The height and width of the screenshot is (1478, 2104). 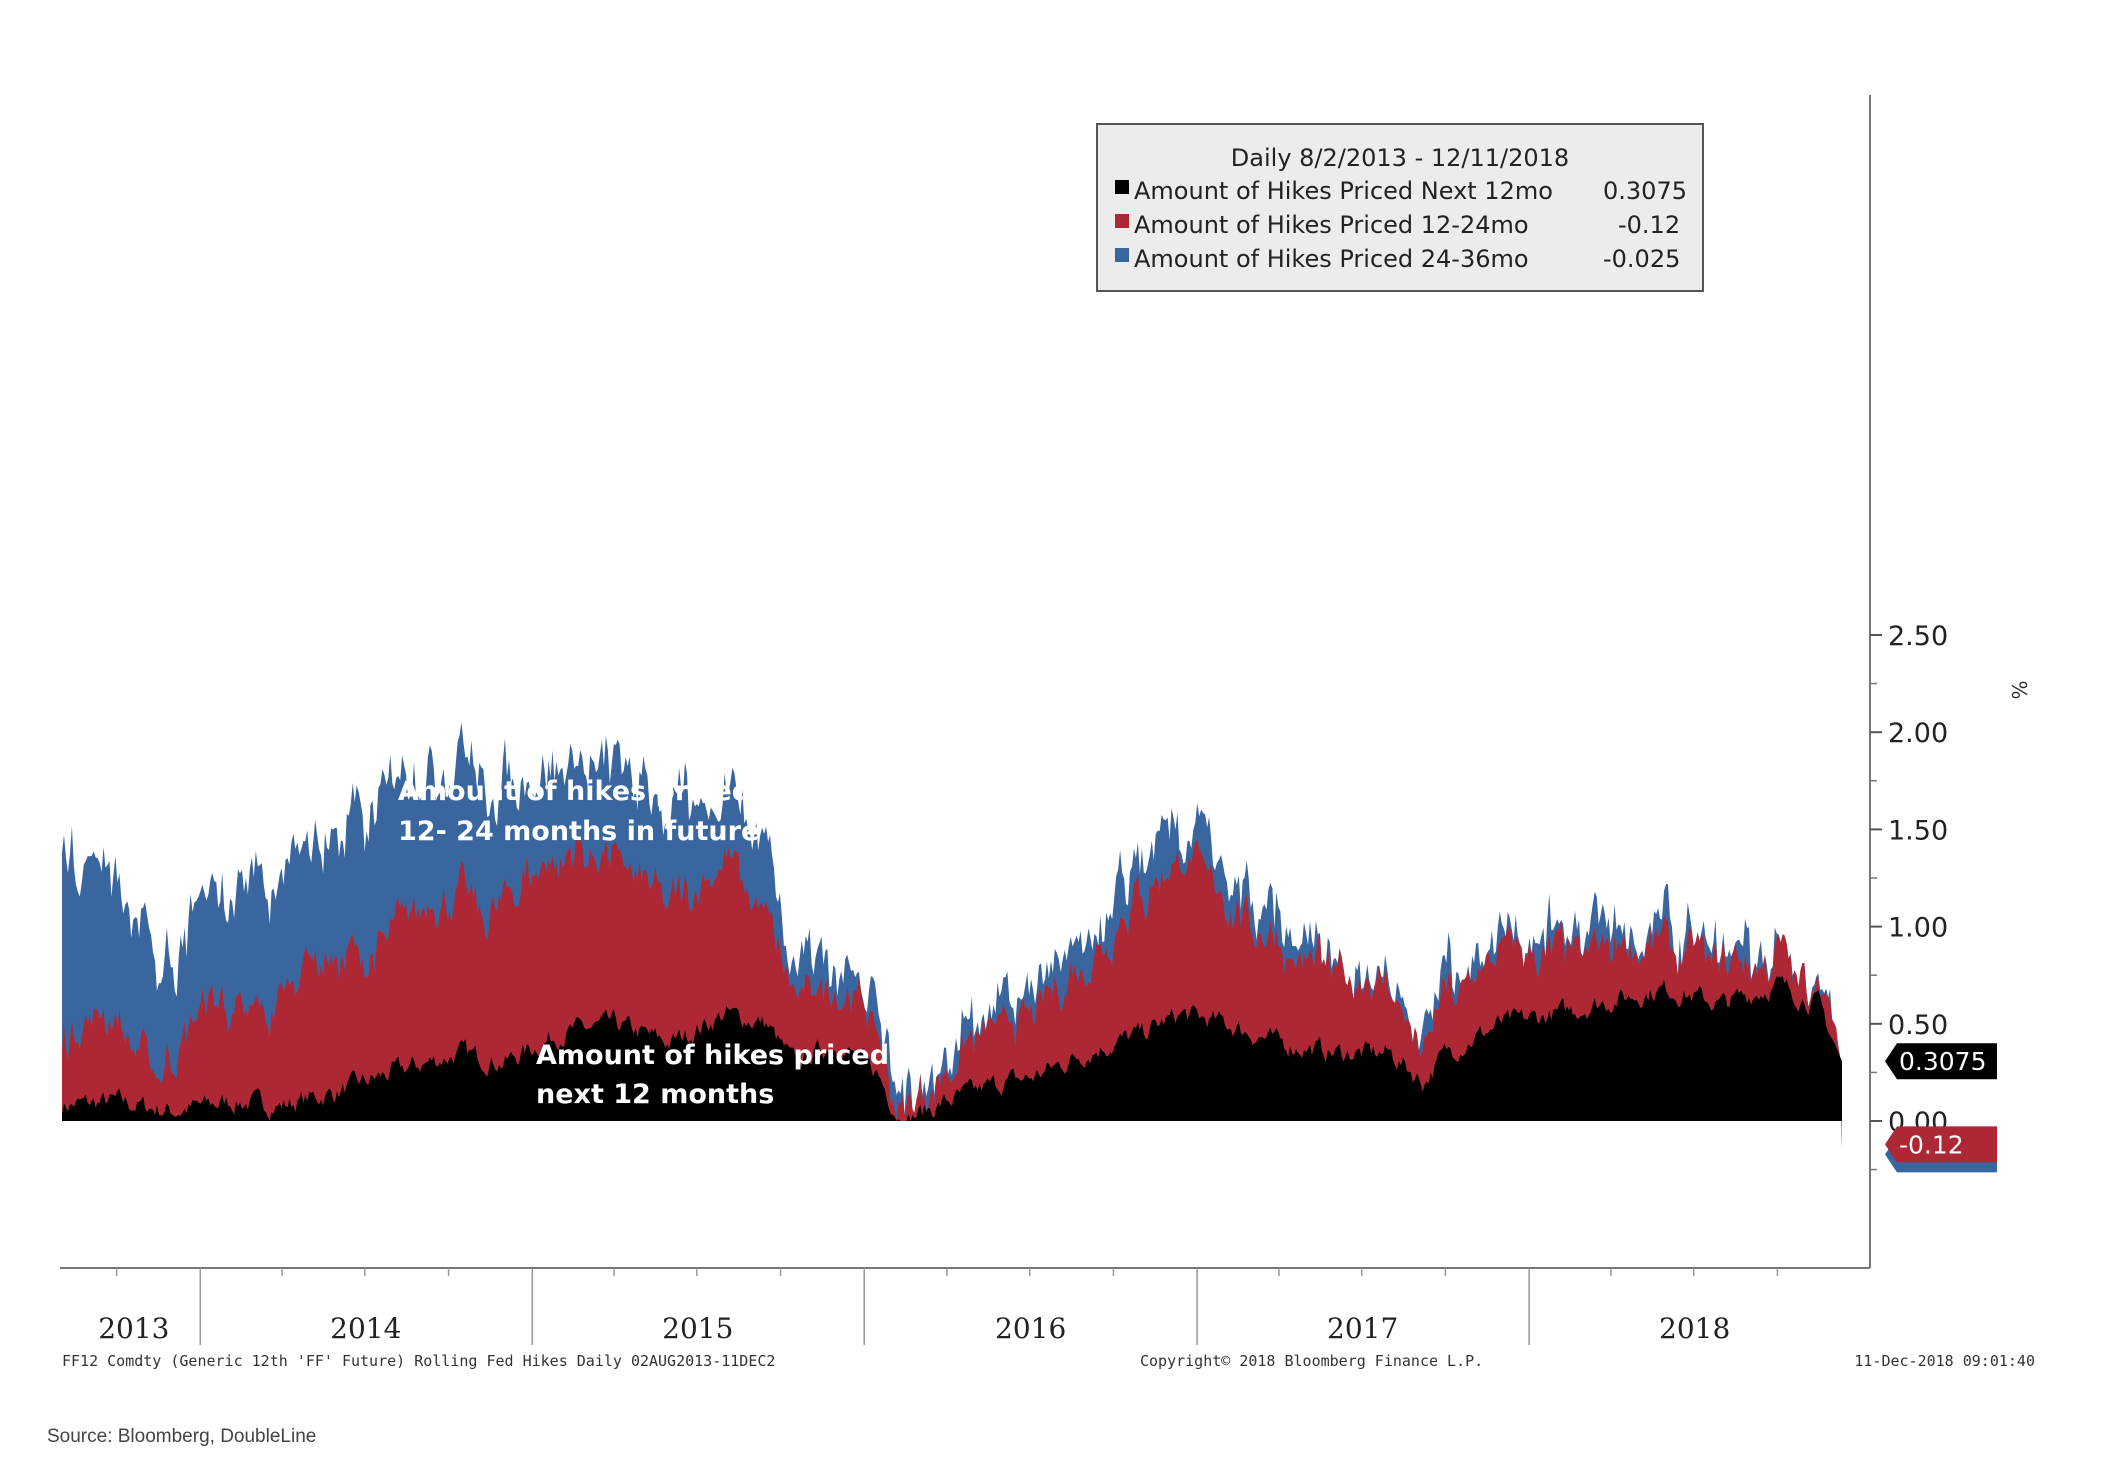 What do you see at coordinates (1343, 191) in the screenshot?
I see `legend-label-next-12mo: Amount of Hikes Priced Next 12mo` at bounding box center [1343, 191].